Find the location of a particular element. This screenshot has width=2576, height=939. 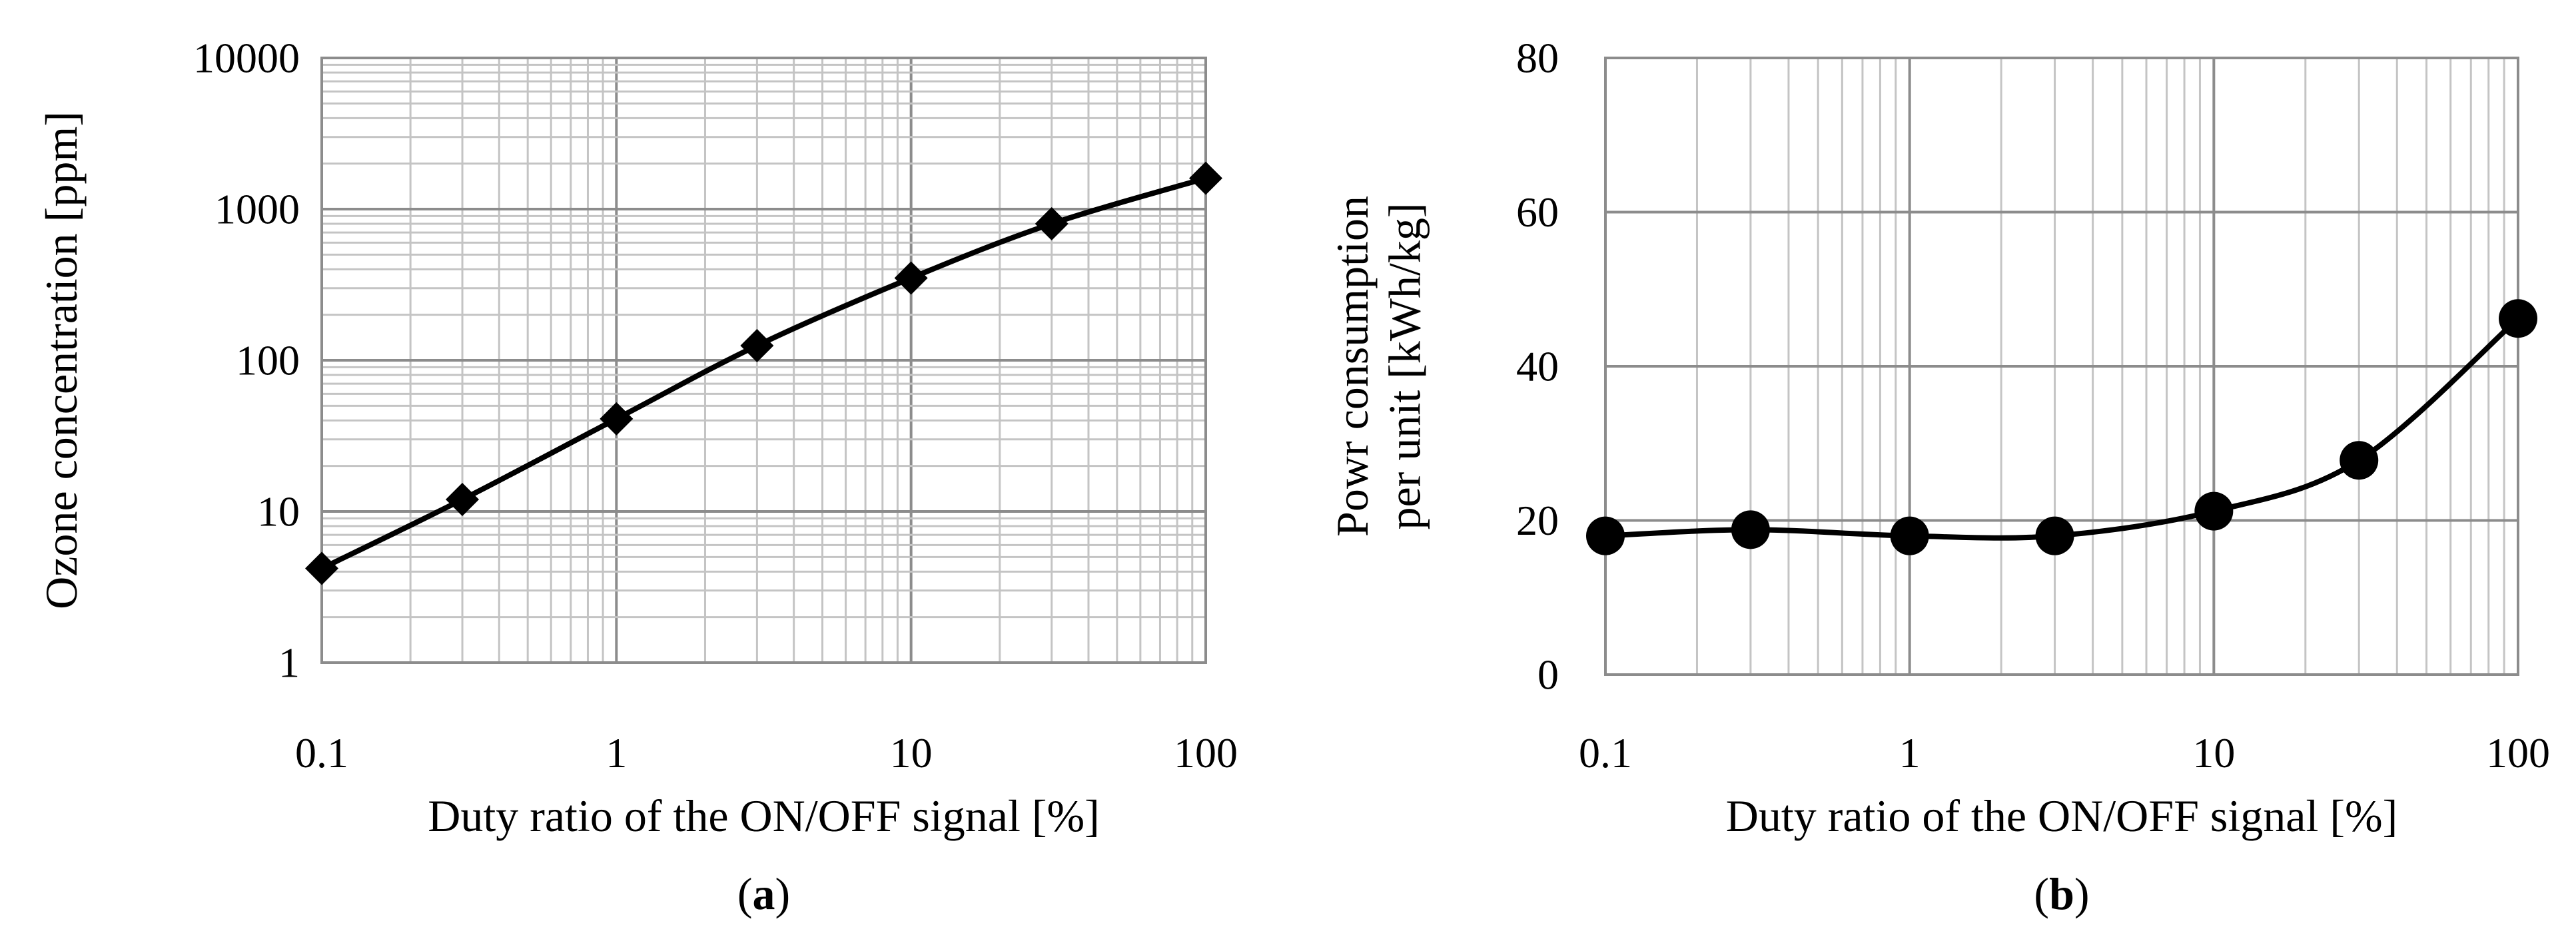

y-axis-title: Powr consumptionper unit [kWh/kg] is located at coordinates (1378, 366).